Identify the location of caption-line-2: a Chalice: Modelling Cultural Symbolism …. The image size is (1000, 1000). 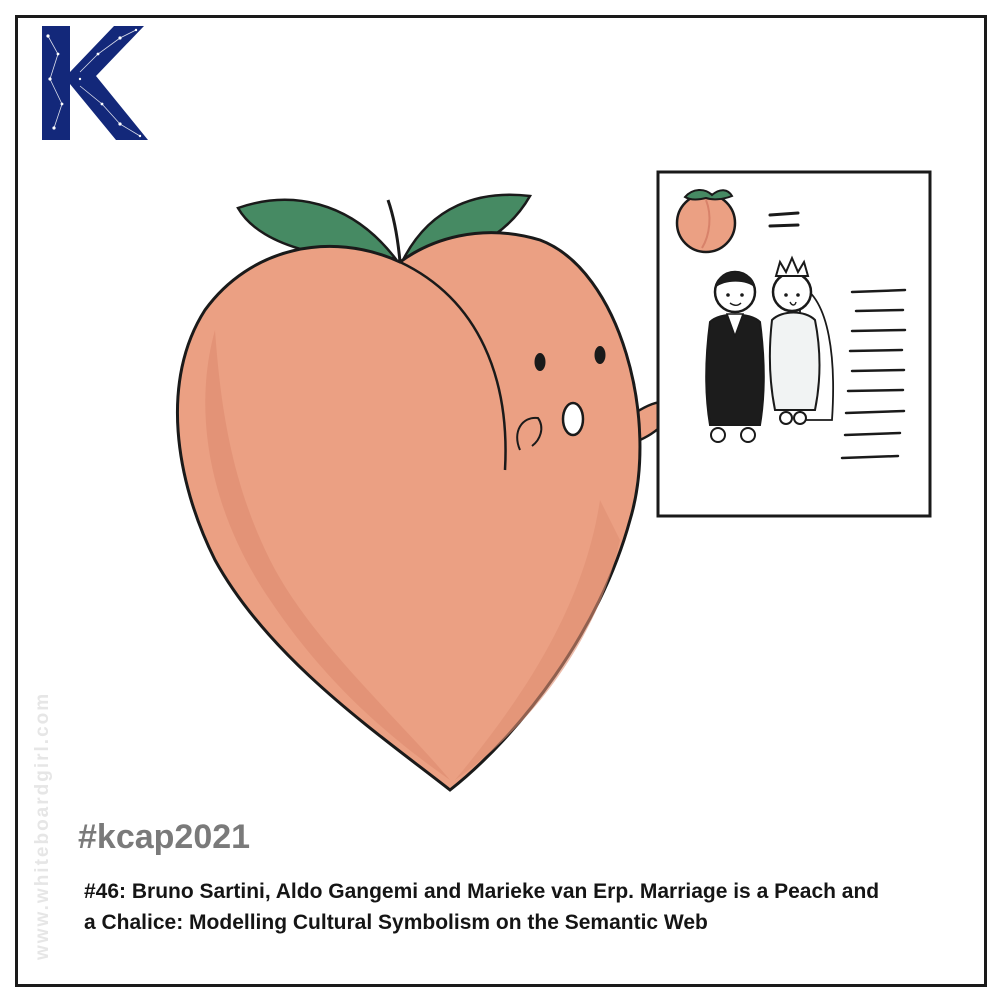
(396, 922).